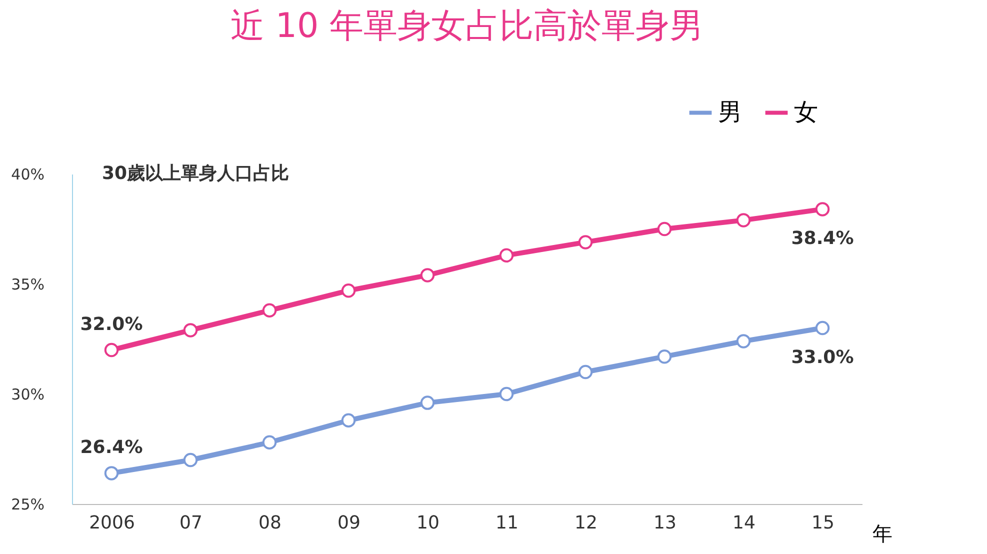 This screenshot has height=554, width=987. Describe the element at coordinates (428, 523) in the screenshot. I see `x-tick-label: 10` at that location.